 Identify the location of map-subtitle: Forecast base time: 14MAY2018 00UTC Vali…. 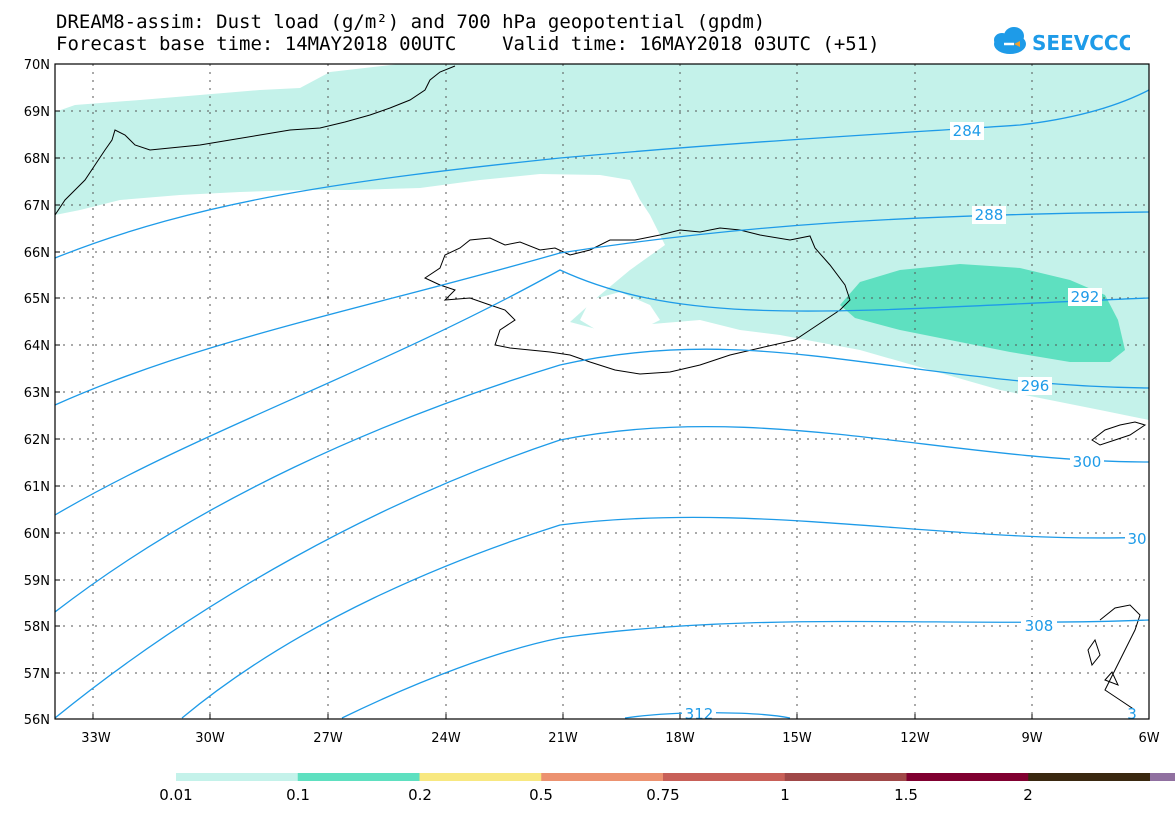
(468, 44).